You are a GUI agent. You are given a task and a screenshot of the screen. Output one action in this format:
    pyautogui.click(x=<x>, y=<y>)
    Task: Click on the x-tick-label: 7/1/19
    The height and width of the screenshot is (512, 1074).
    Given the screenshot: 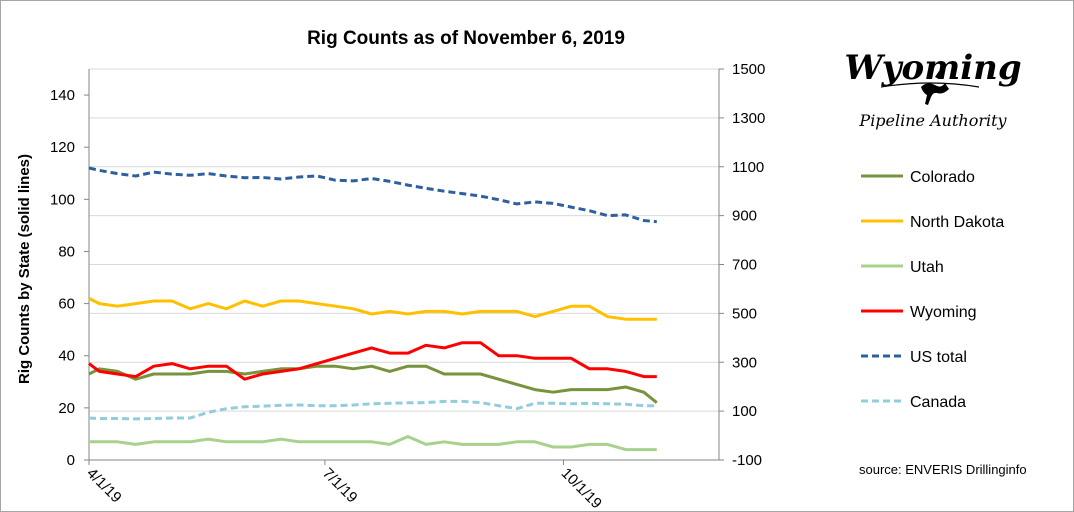 What is the action you would take?
    pyautogui.click(x=340, y=486)
    